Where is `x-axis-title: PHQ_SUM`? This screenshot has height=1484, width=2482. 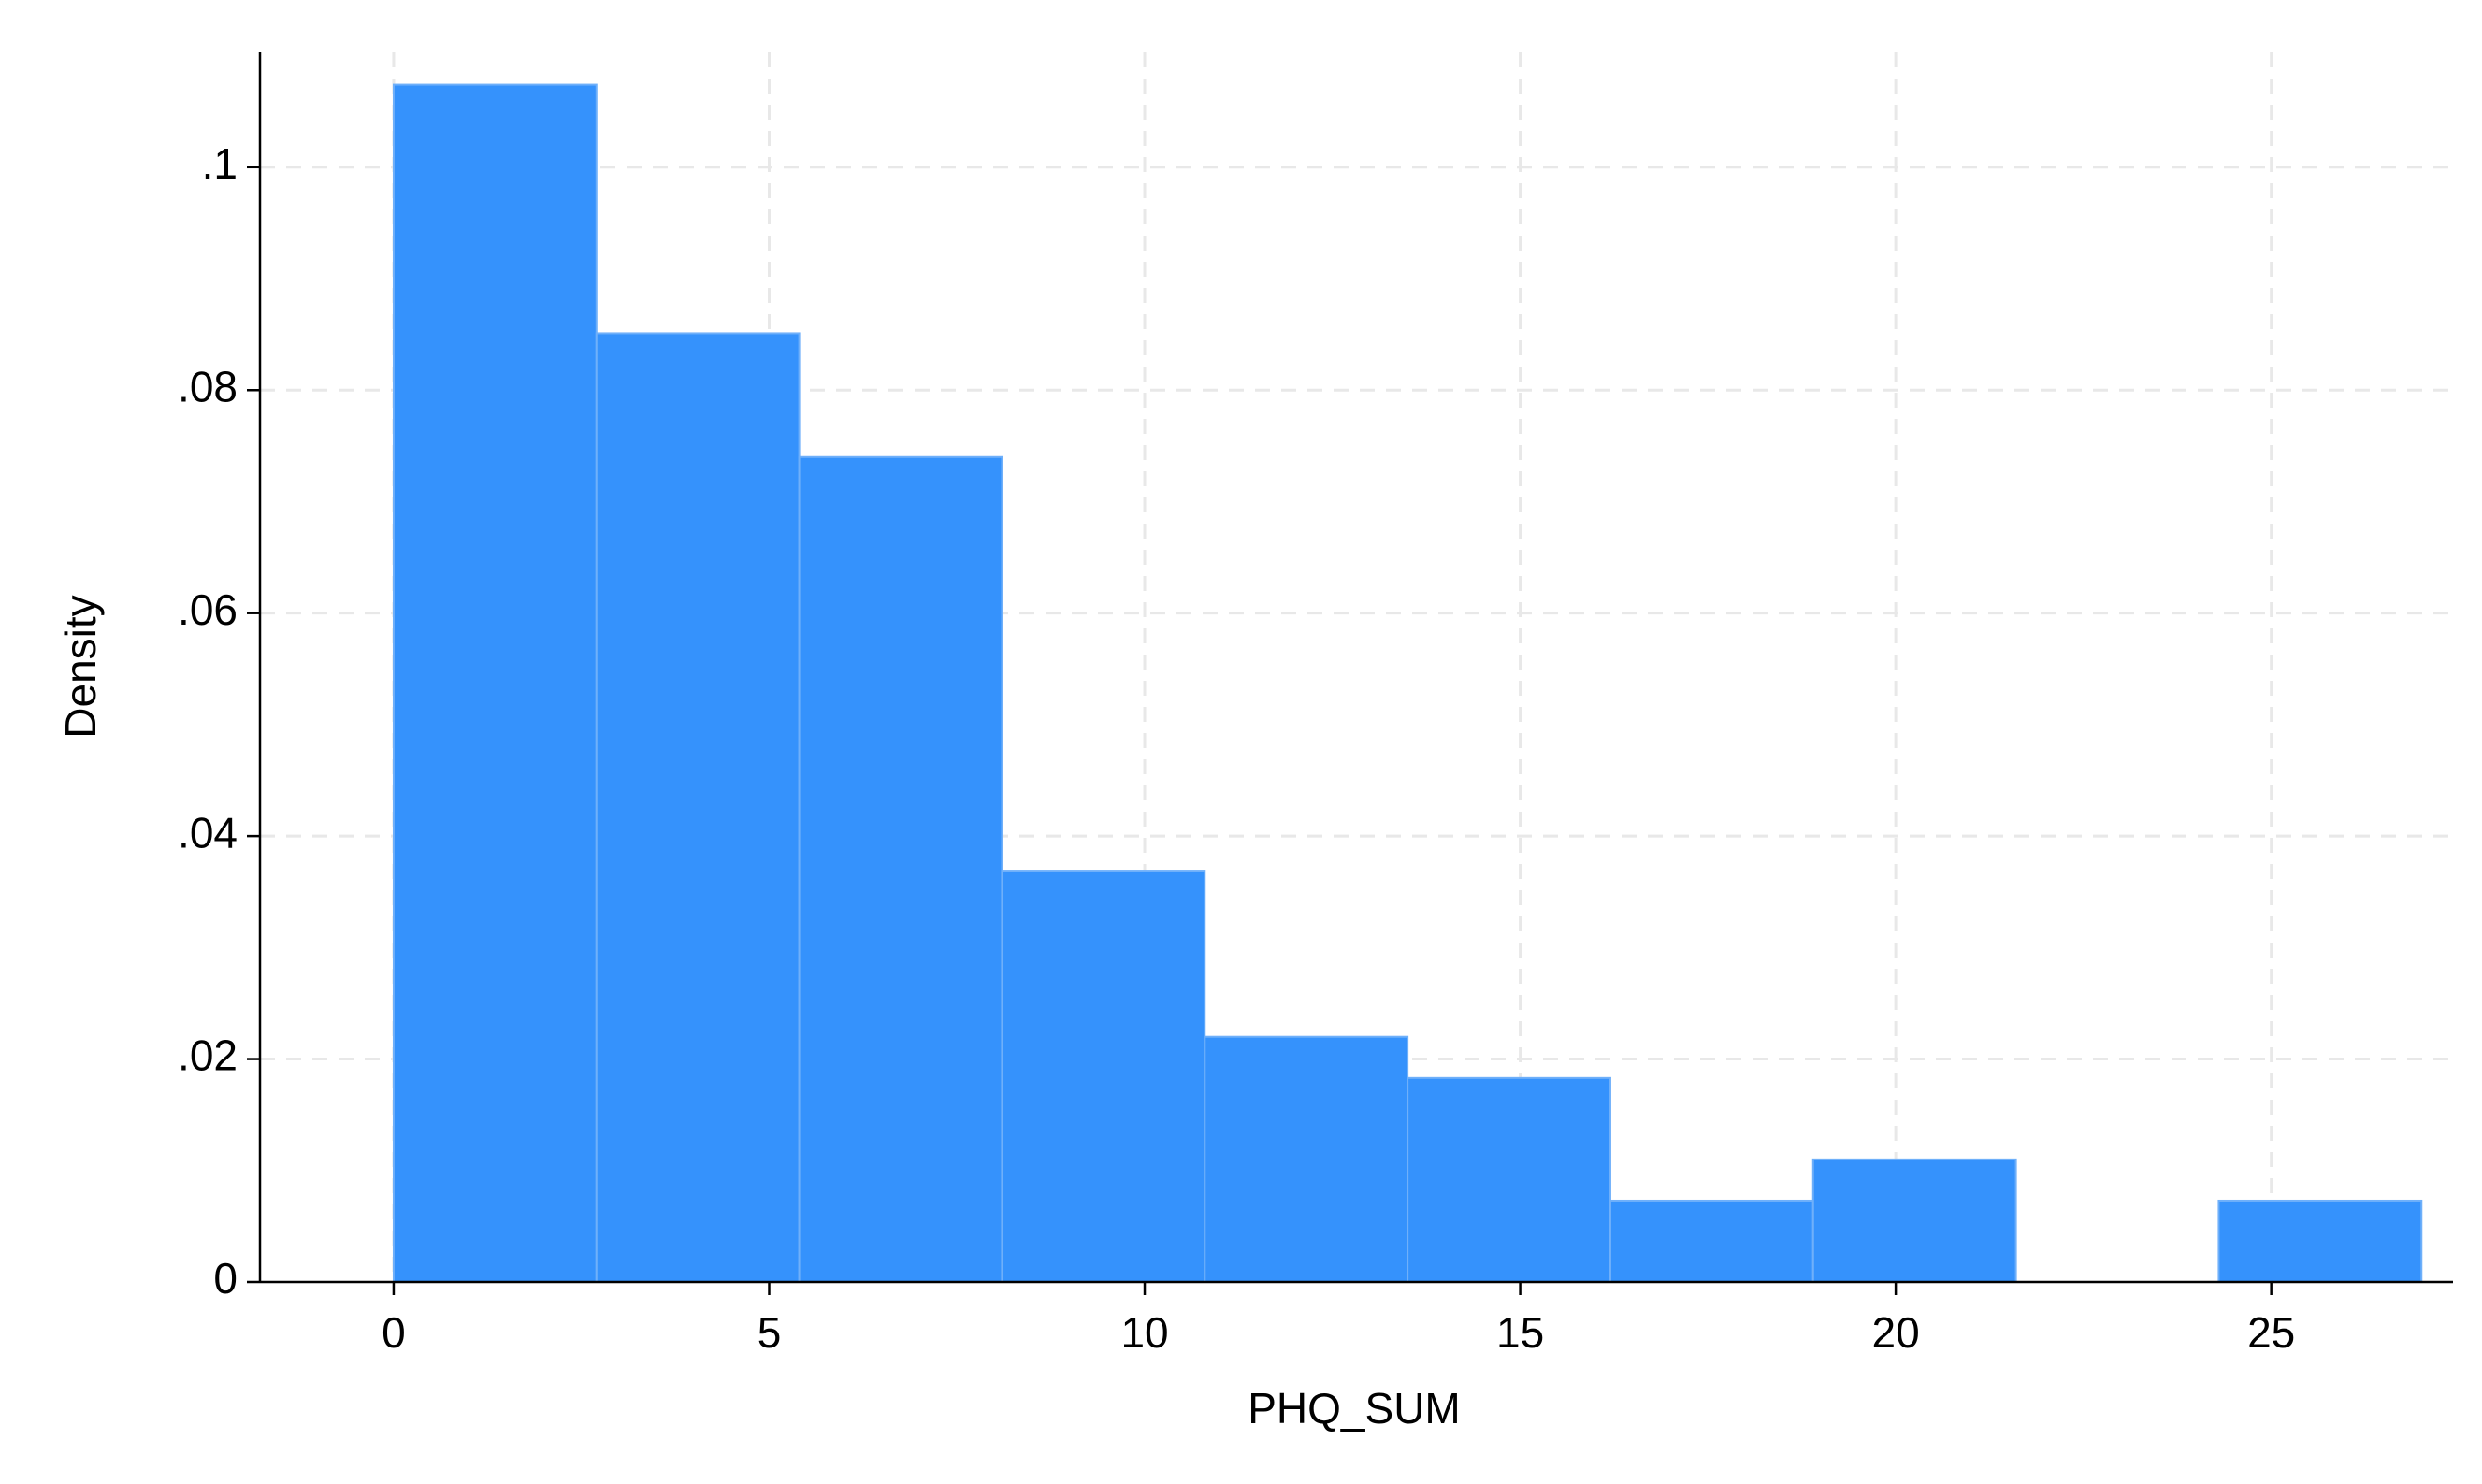
x-axis-title: PHQ_SUM is located at coordinates (1354, 1408).